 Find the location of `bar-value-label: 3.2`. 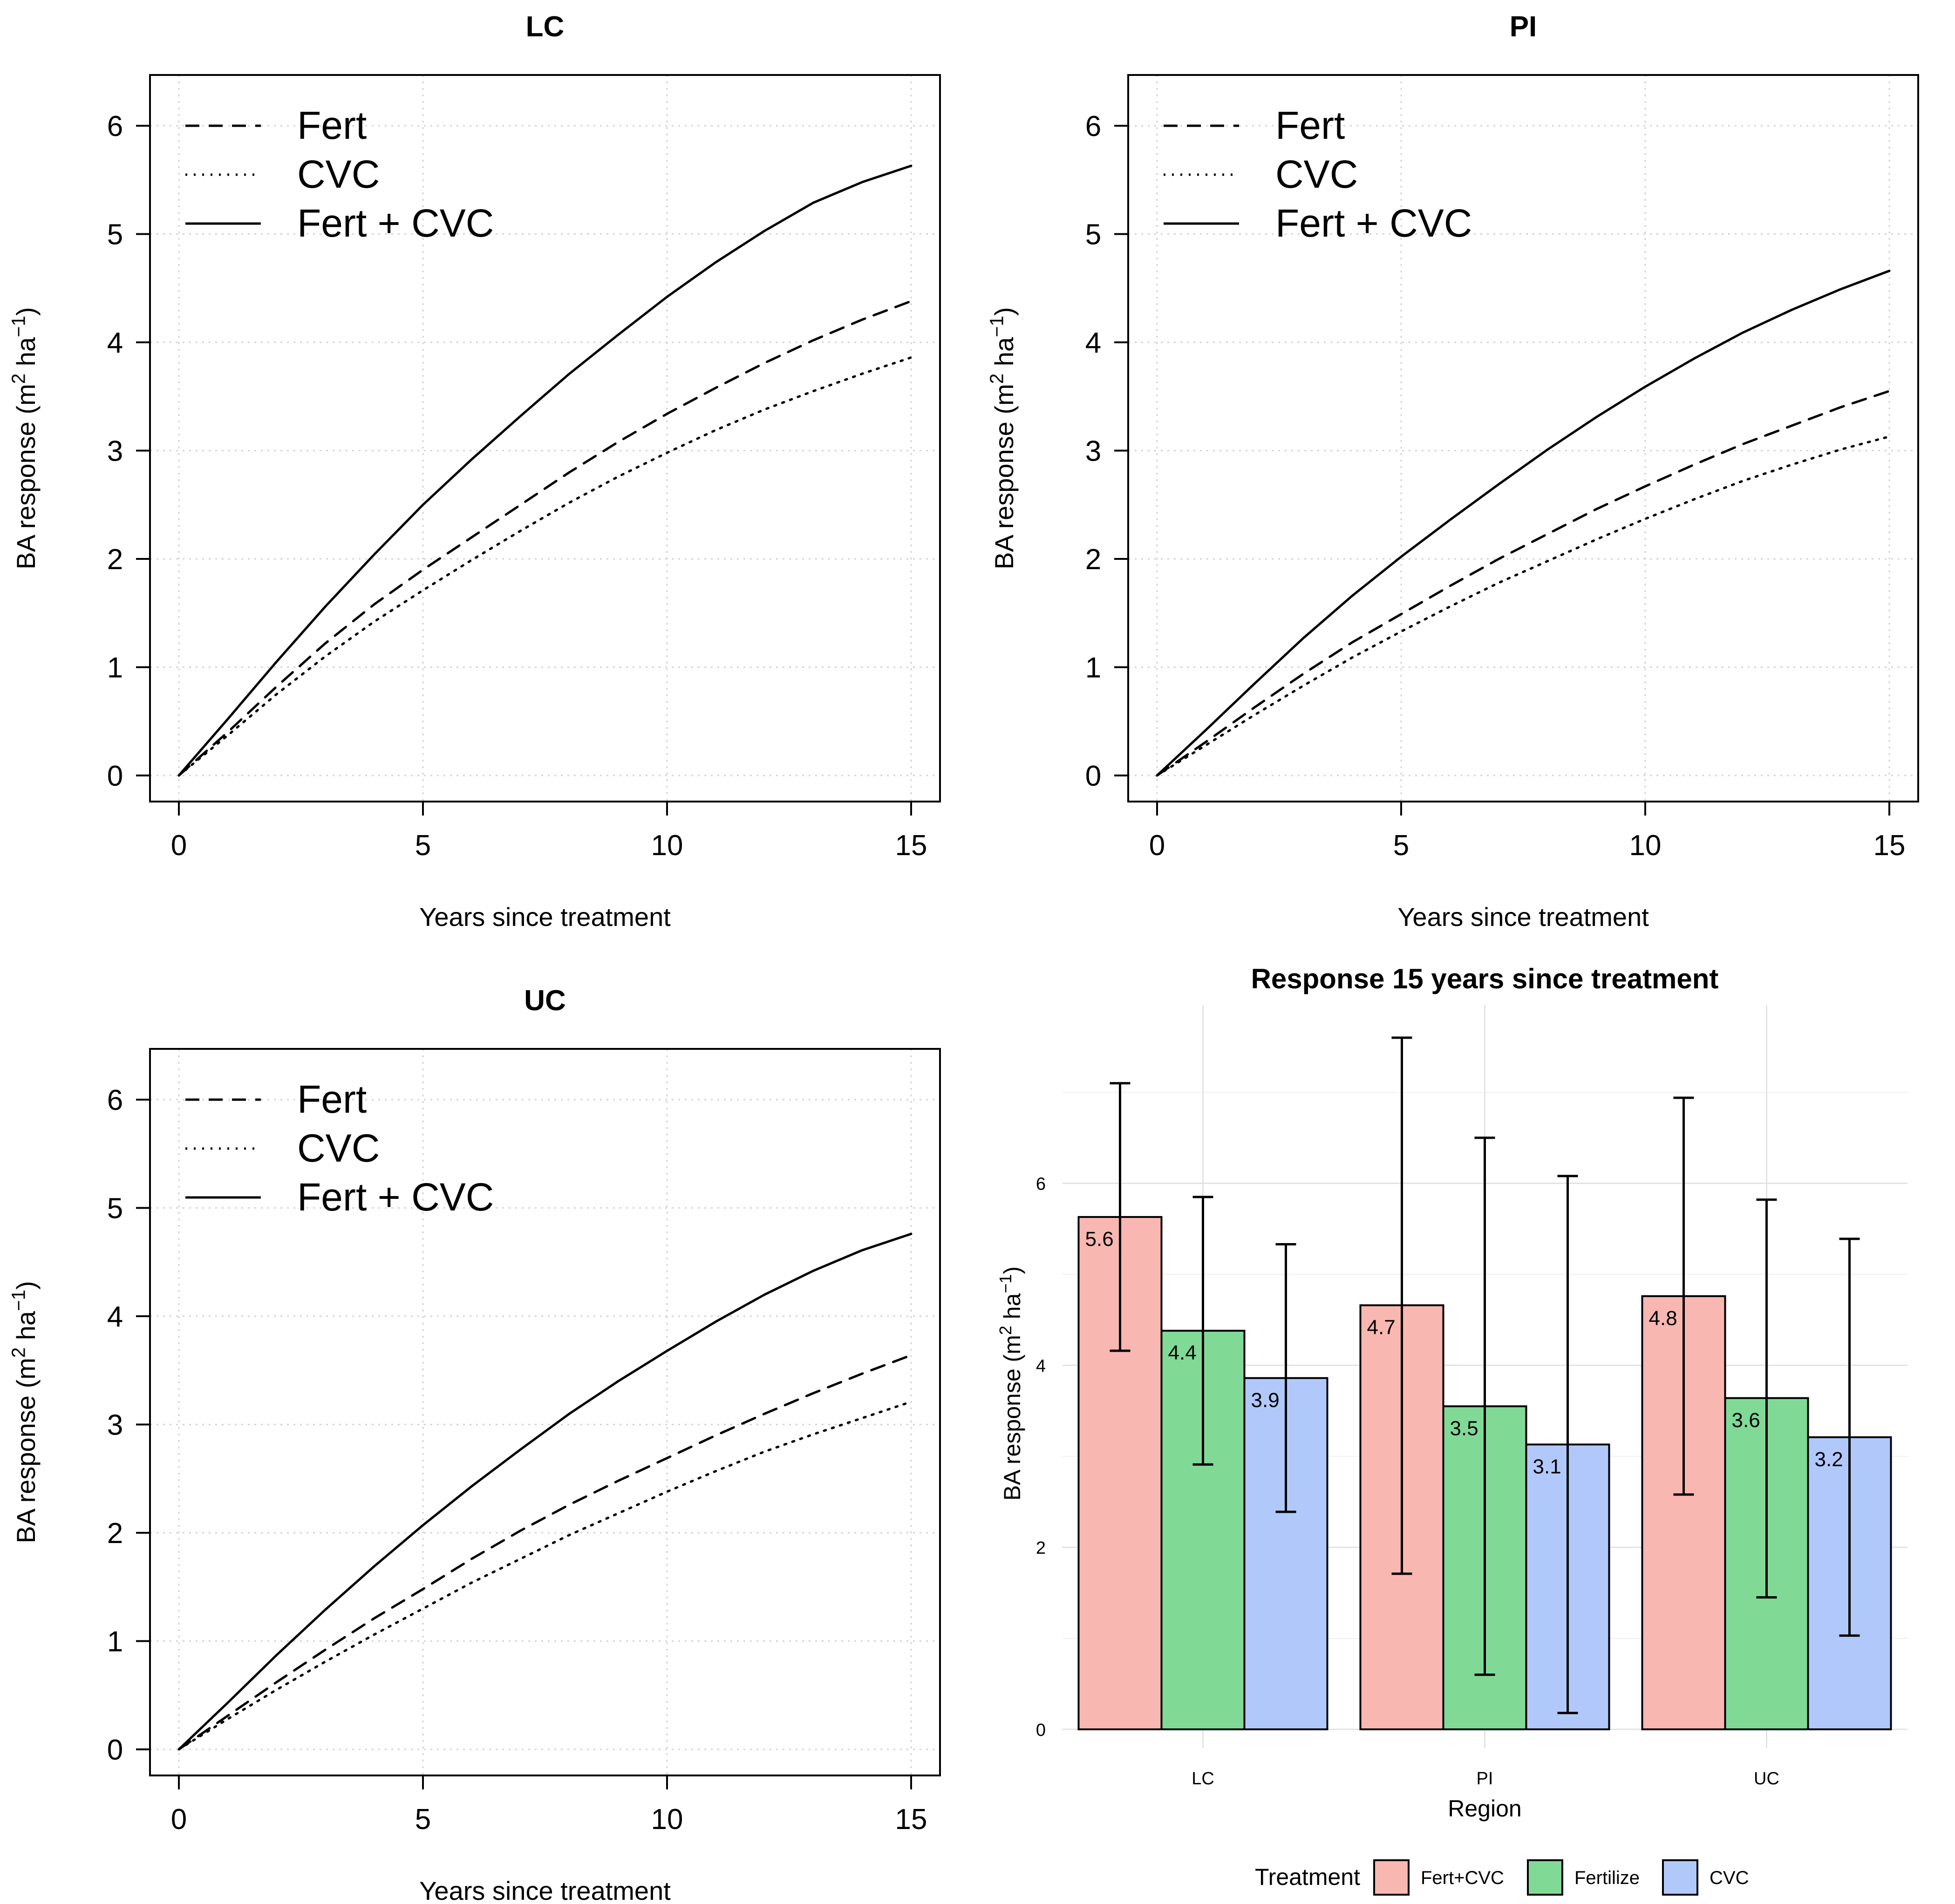

bar-value-label: 3.2 is located at coordinates (1829, 1459).